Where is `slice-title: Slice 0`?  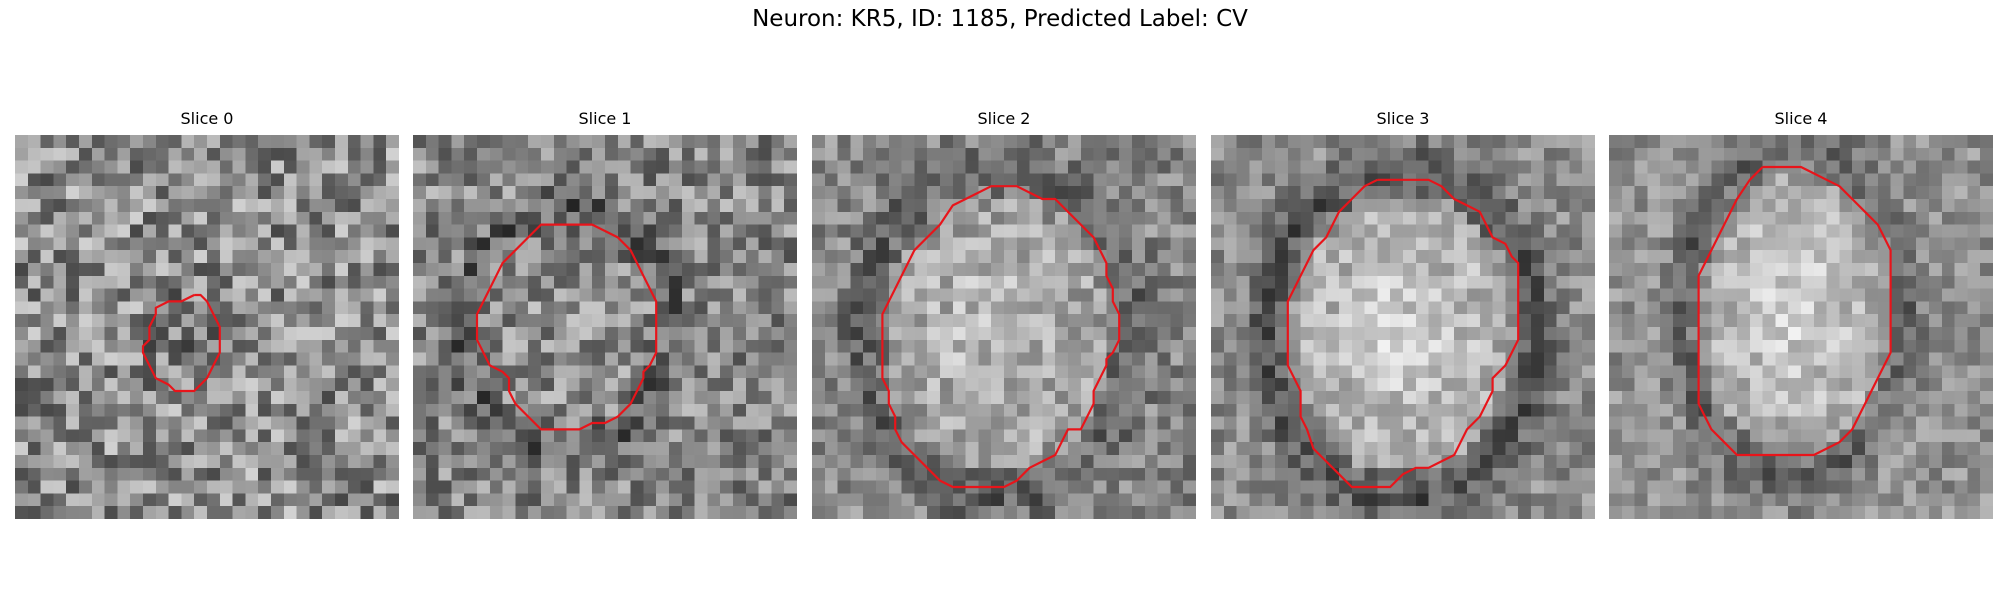
slice-title: Slice 0 is located at coordinates (207, 118).